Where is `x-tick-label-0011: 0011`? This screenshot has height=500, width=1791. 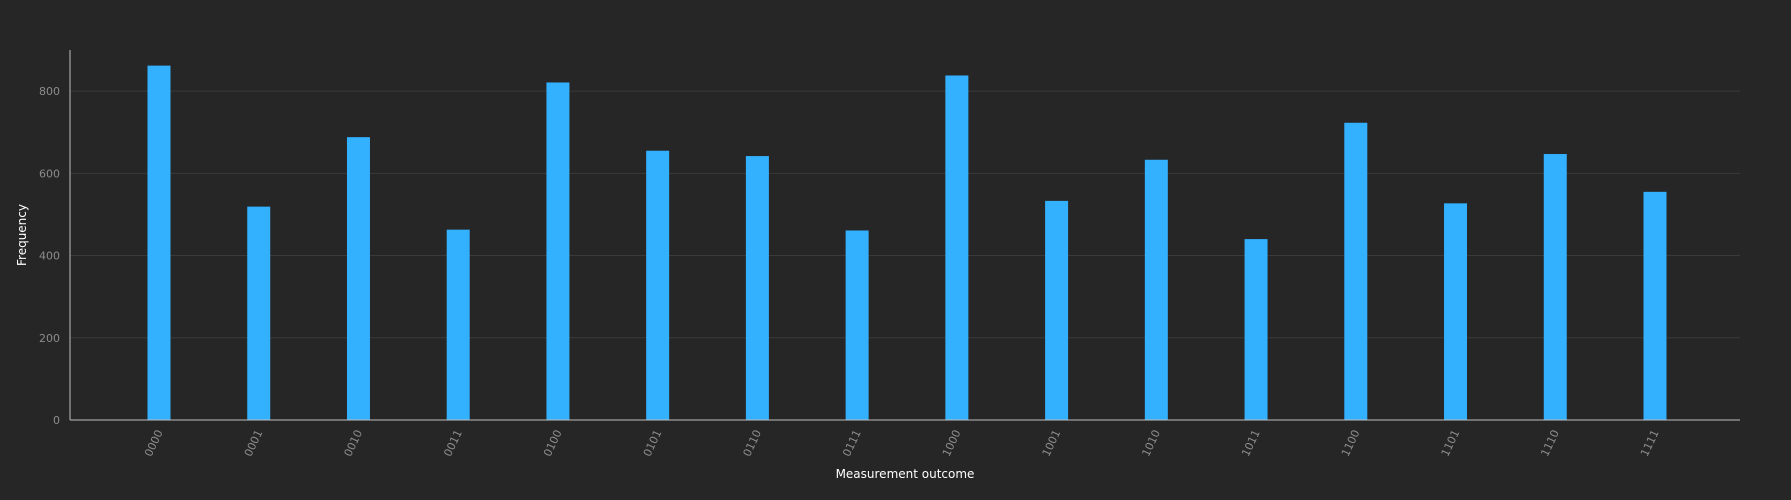
x-tick-label-0011: 0011 is located at coordinates (453, 443).